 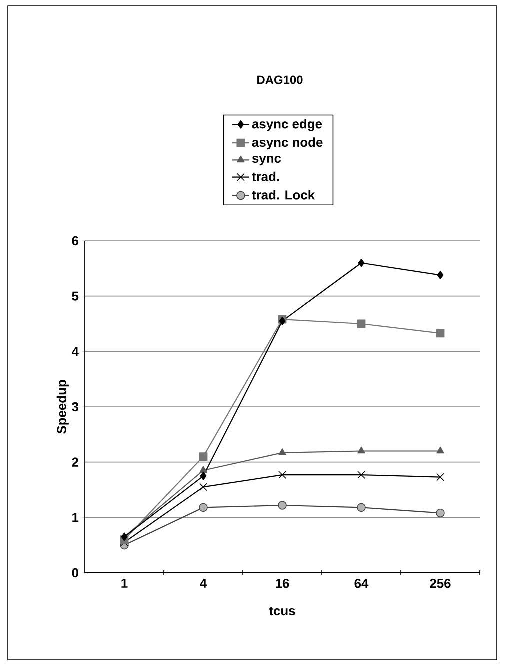 What do you see at coordinates (287, 125) in the screenshot?
I see `legend-label: async edge` at bounding box center [287, 125].